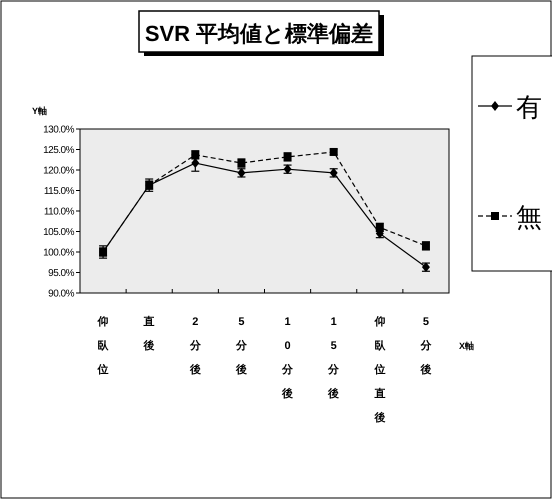 This screenshot has width=552, height=499. I want to click on x-axis-title: X軸, so click(466, 346).